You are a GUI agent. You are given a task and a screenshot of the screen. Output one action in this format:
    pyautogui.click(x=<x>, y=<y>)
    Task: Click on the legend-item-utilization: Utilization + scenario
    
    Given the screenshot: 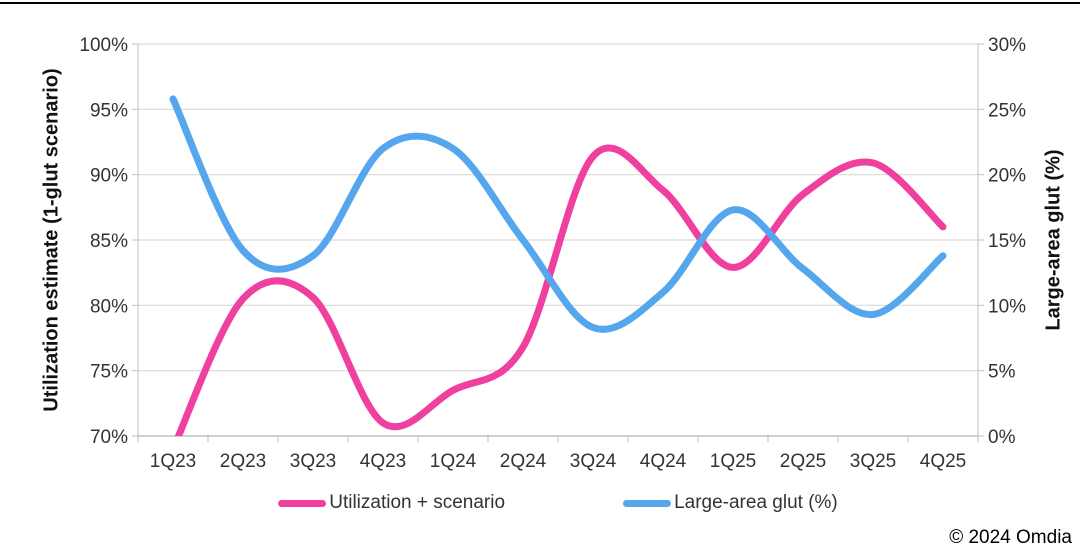 What is the action you would take?
    pyautogui.click(x=391, y=503)
    